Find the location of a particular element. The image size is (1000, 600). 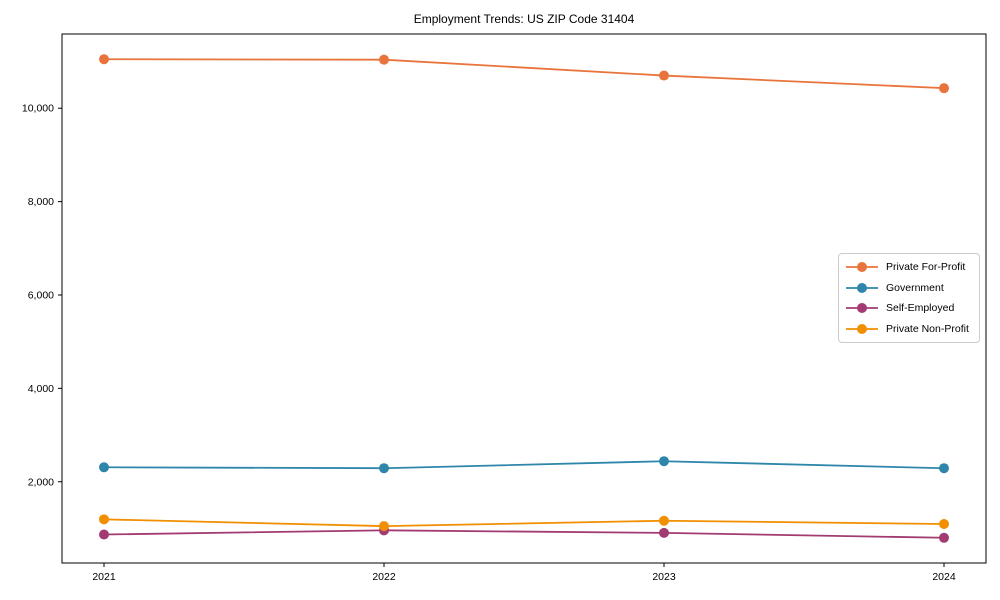

chart-title: Employment Trends: US ZIP Code 31404 is located at coordinates (524, 19).